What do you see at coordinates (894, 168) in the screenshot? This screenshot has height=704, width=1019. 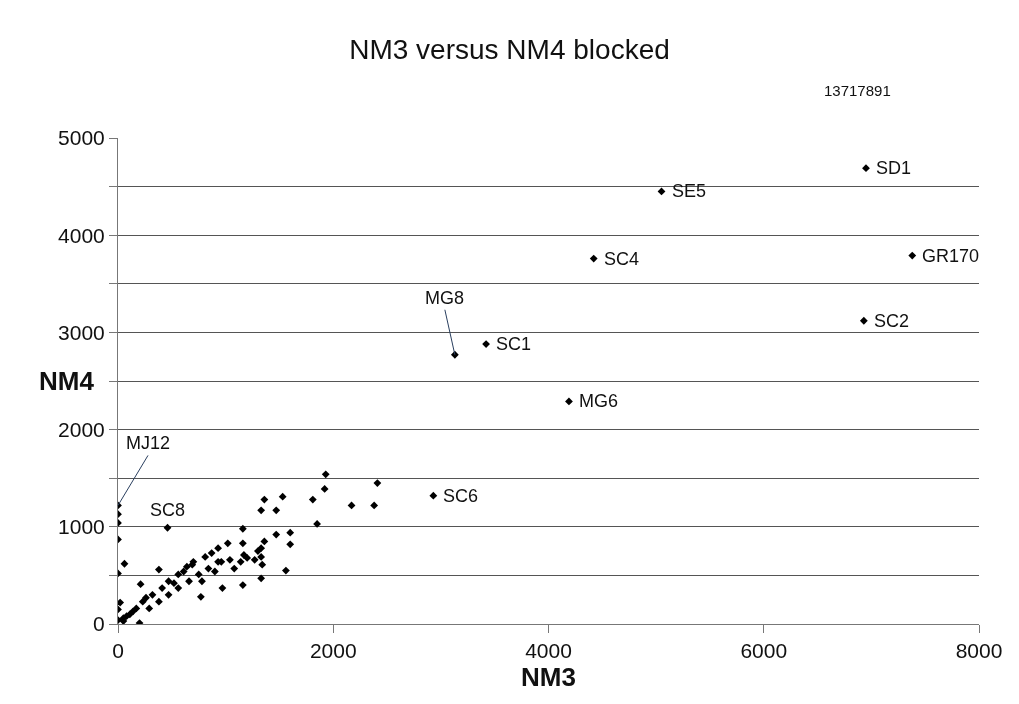 I see `annotation: SD1` at bounding box center [894, 168].